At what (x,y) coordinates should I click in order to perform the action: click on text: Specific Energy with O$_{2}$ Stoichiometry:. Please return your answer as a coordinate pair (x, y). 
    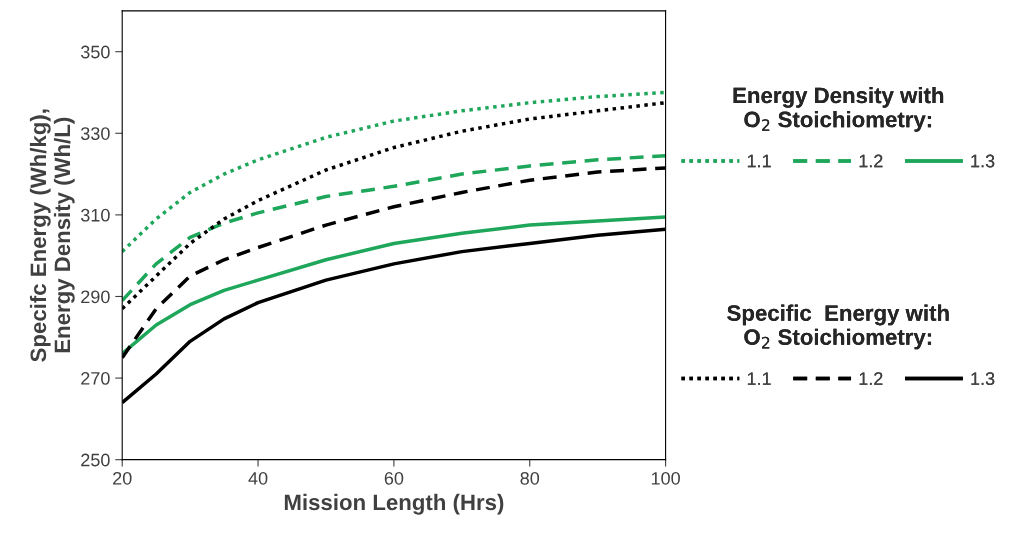
    Looking at the image, I should click on (838, 327).